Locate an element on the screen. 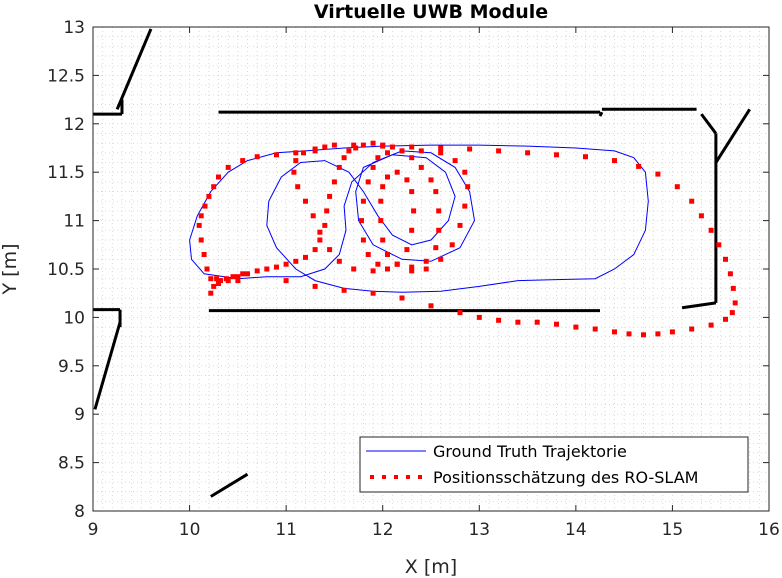 The height and width of the screenshot is (578, 782). legend-box is located at coordinates (554, 464).